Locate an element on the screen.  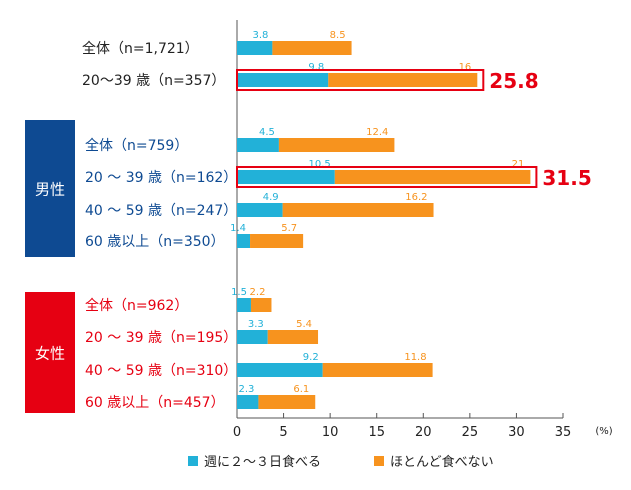
x-unit: (%) is located at coordinates (603, 431).